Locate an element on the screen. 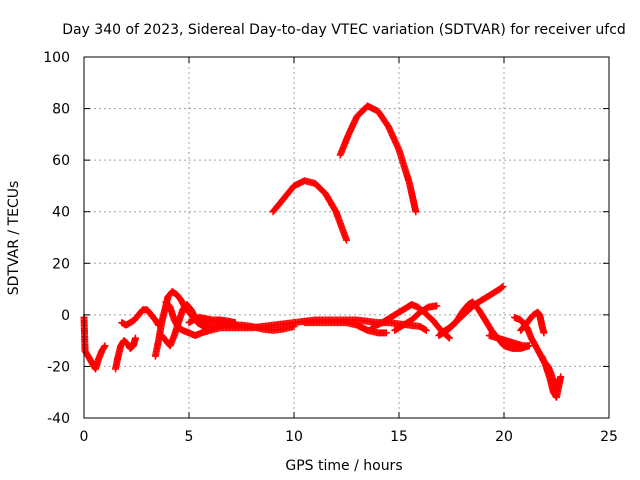  x-tick-label: 25 is located at coordinates (609, 437).